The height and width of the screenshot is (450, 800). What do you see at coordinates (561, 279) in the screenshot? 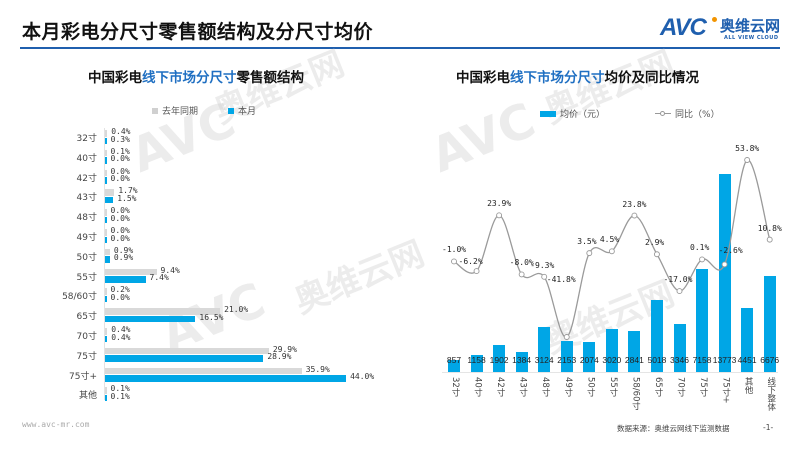
I see `yoy-value-label: -41.8%` at bounding box center [561, 279].